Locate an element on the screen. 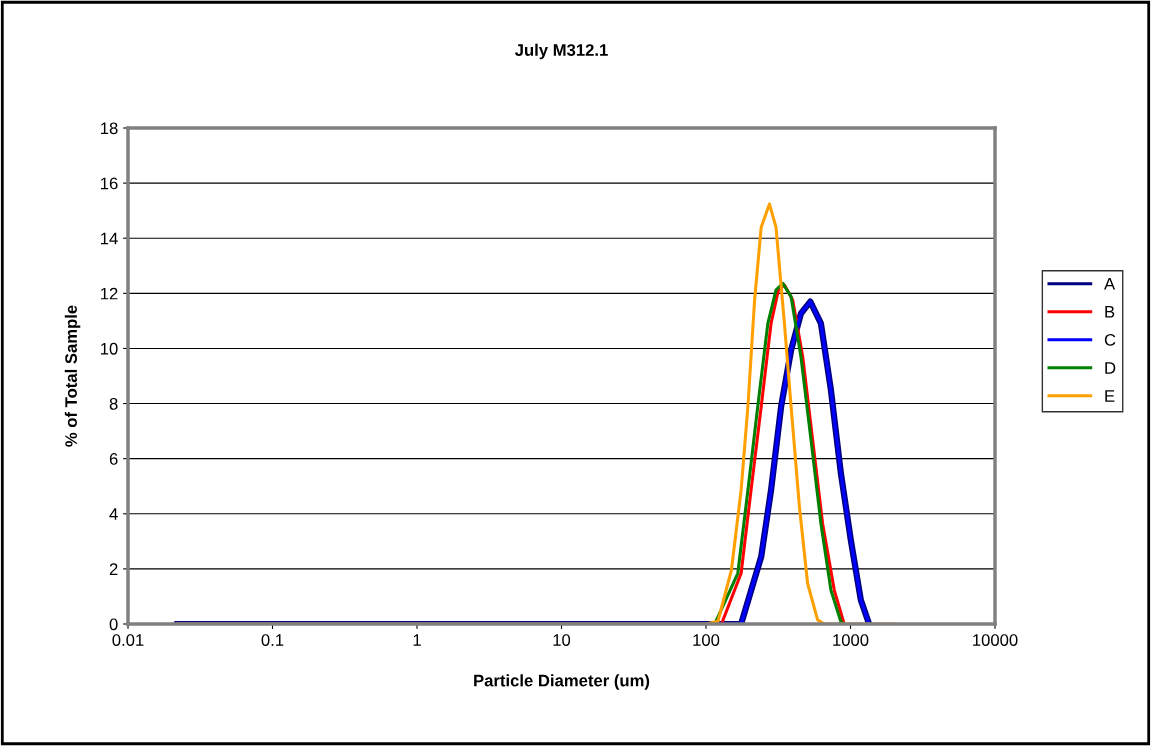 Image resolution: width=1151 pixels, height=746 pixels. chart-title: July M312.1 is located at coordinates (561, 51).